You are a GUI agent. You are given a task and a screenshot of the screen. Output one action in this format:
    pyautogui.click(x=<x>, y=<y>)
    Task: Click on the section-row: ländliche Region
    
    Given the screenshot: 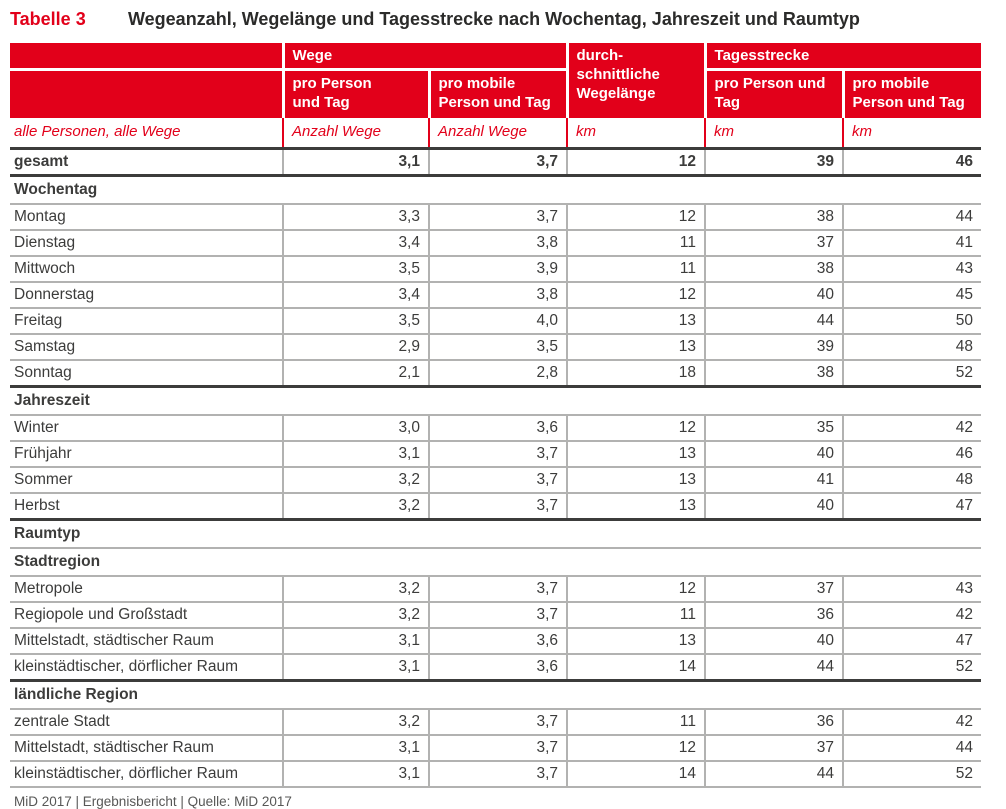 What is the action you would take?
    pyautogui.click(x=496, y=695)
    